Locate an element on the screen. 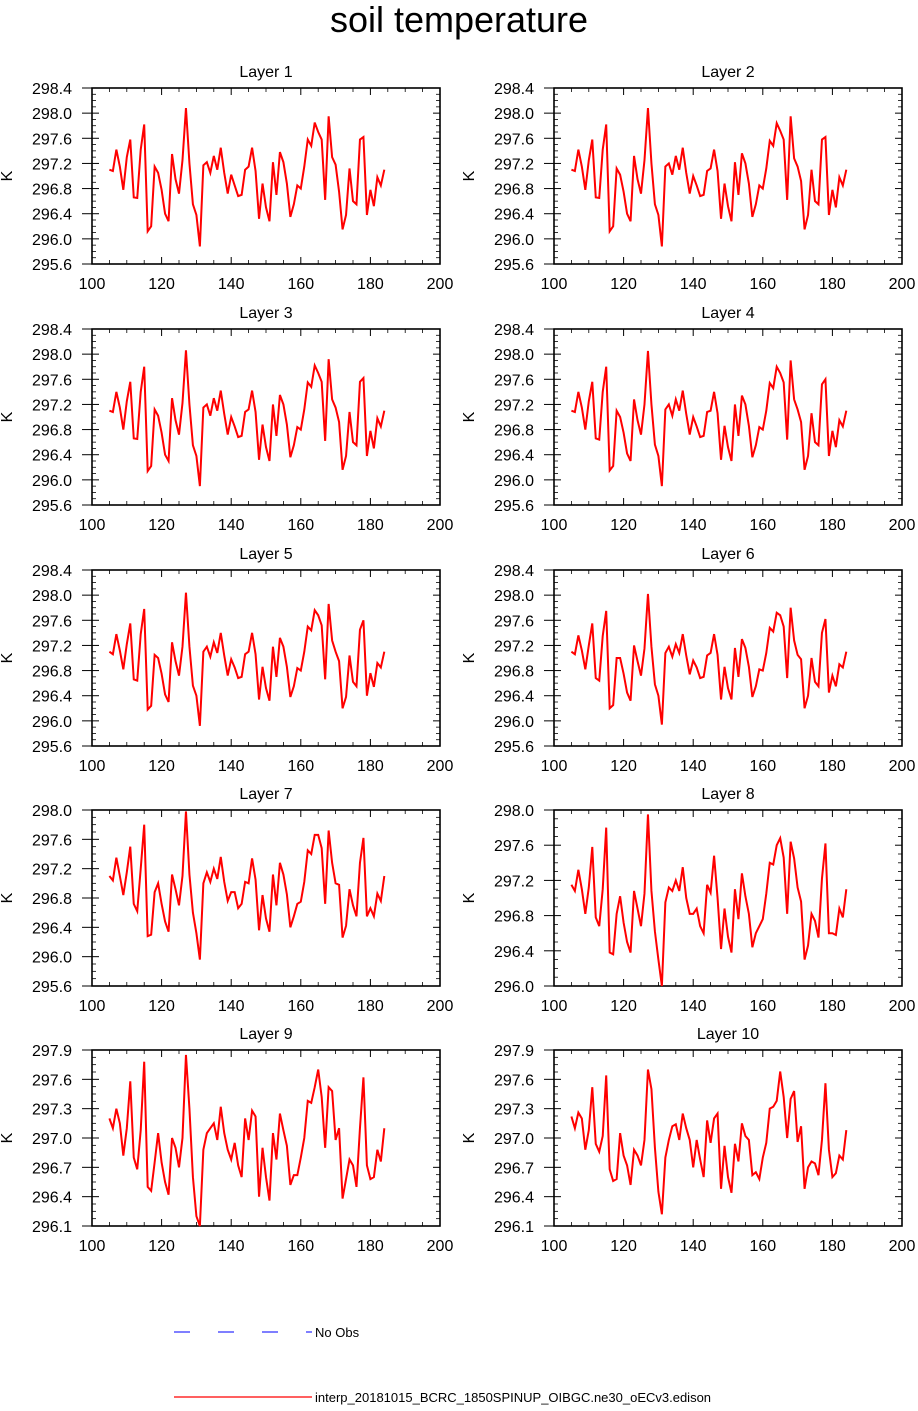 Image resolution: width=918 pixels, height=1411 pixels. panel-title: Layer 10 is located at coordinates (728, 1034).